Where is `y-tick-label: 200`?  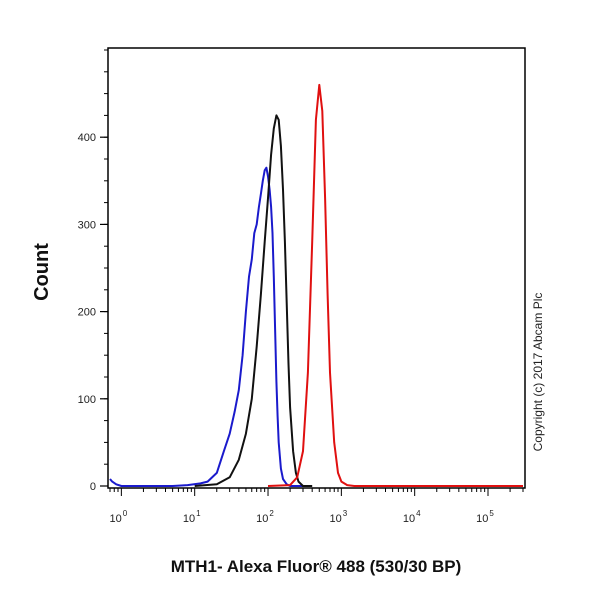
y-tick-label: 200 is located at coordinates (87, 313).